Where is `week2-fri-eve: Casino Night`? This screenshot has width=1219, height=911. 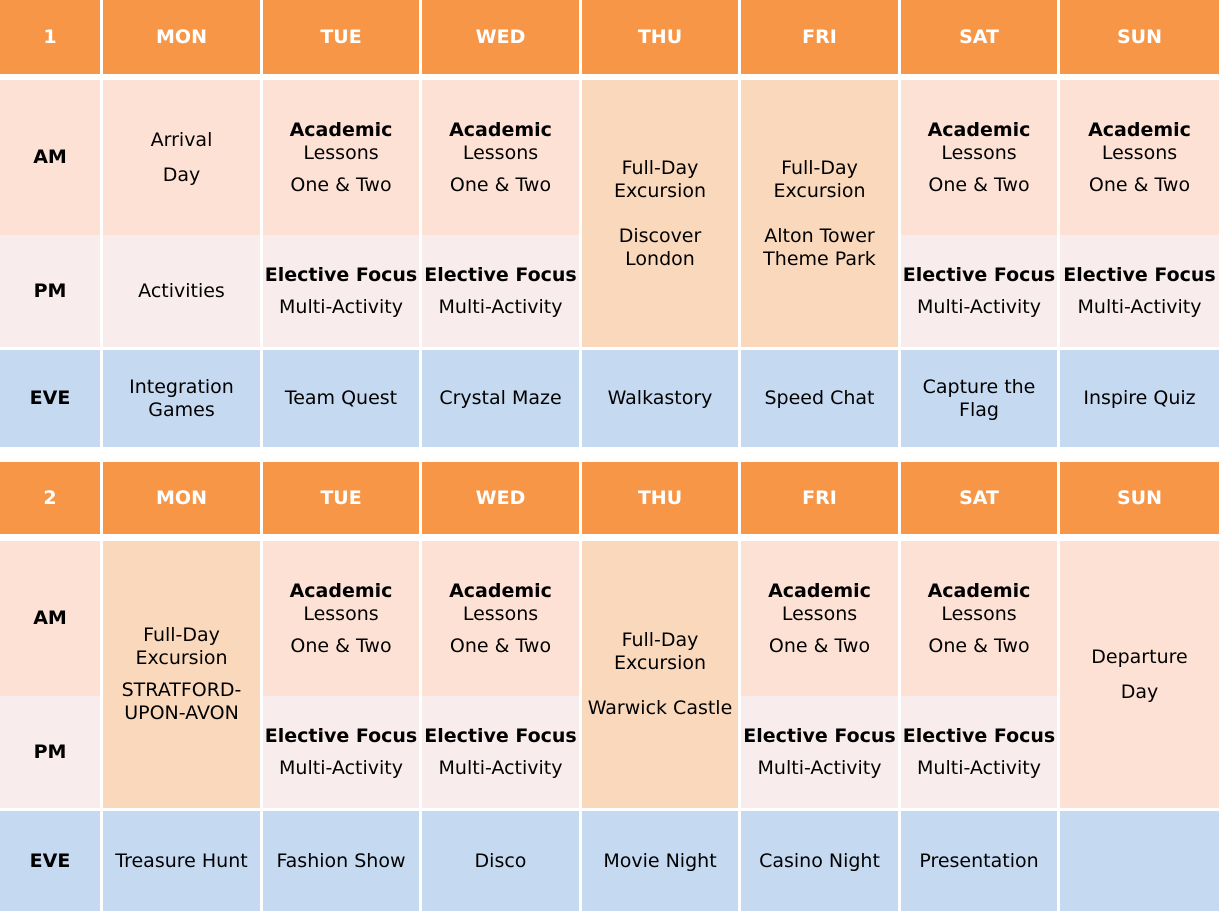 week2-fri-eve: Casino Night is located at coordinates (819, 861).